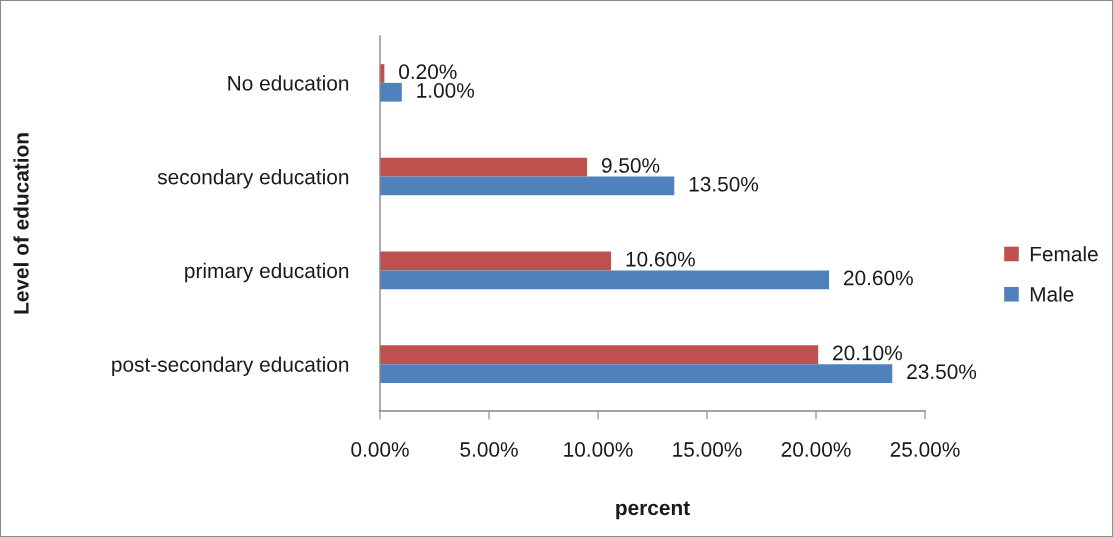 The width and height of the screenshot is (1113, 537). What do you see at coordinates (598, 449) in the screenshot?
I see `x-tick-label: 10.00%` at bounding box center [598, 449].